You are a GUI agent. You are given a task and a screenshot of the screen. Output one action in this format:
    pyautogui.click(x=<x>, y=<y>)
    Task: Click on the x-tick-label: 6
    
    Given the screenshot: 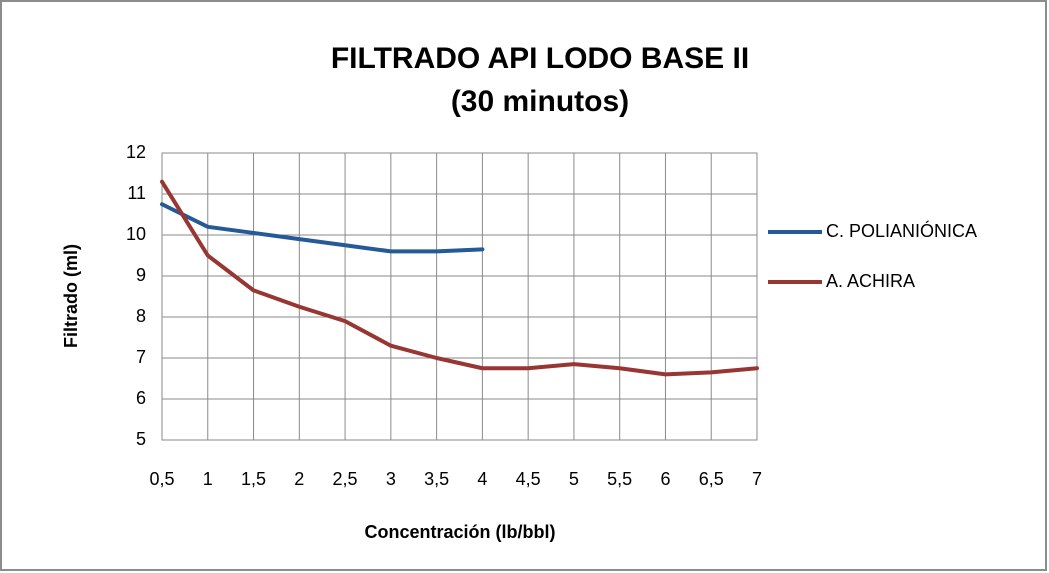 What is the action you would take?
    pyautogui.click(x=665, y=479)
    